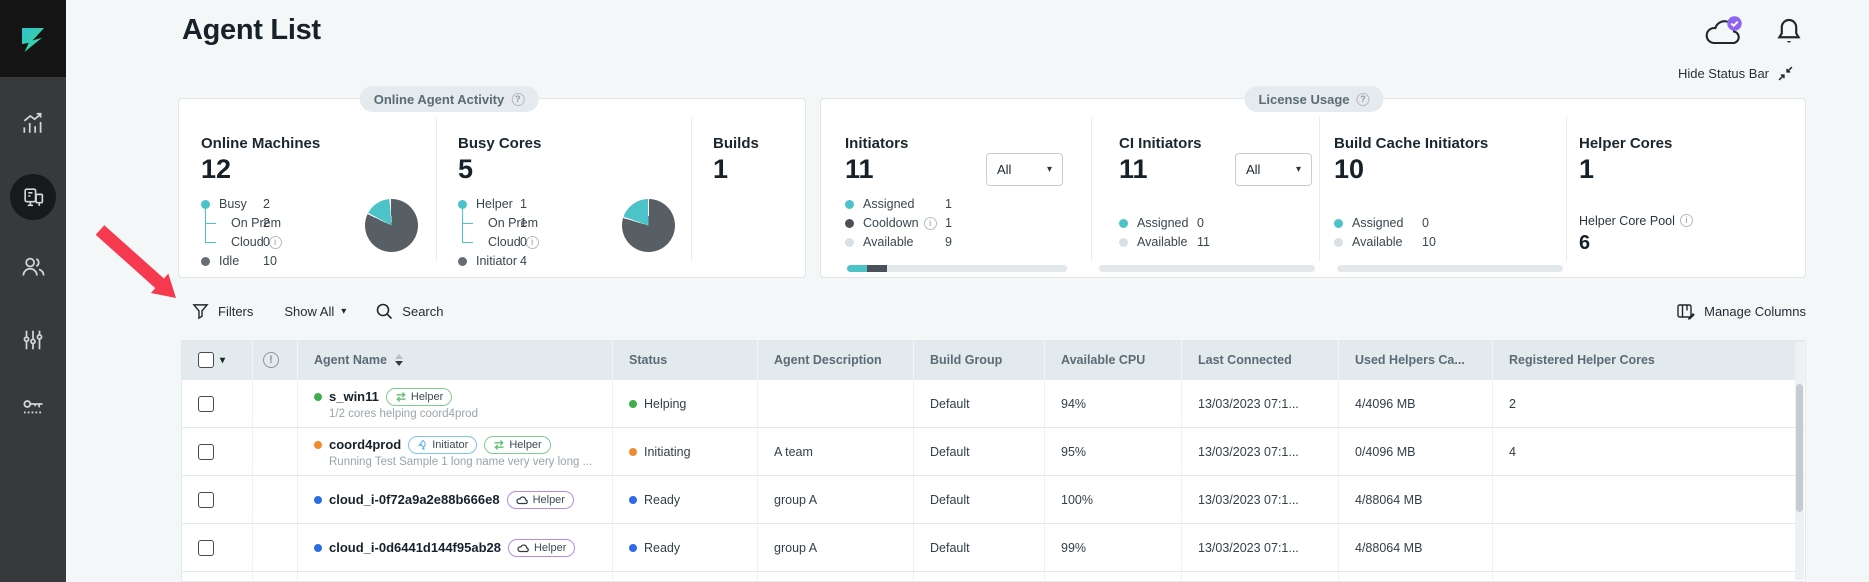  Describe the element at coordinates (523, 548) in the screenshot. I see `cloud-icon` at that location.